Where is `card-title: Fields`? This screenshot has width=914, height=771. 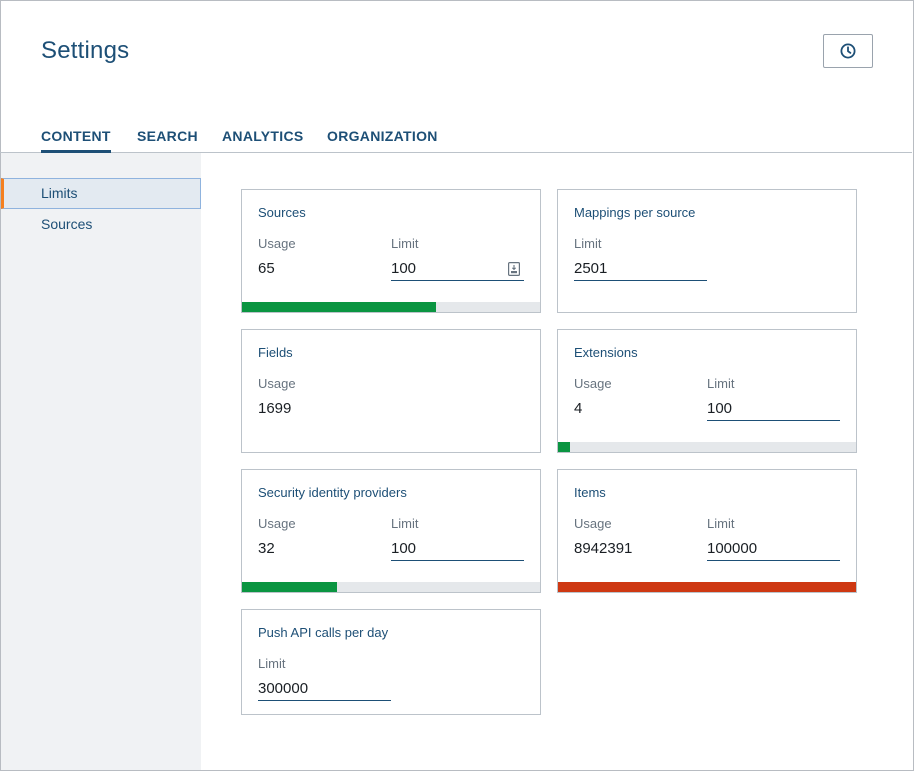
card-title: Fields is located at coordinates (275, 352).